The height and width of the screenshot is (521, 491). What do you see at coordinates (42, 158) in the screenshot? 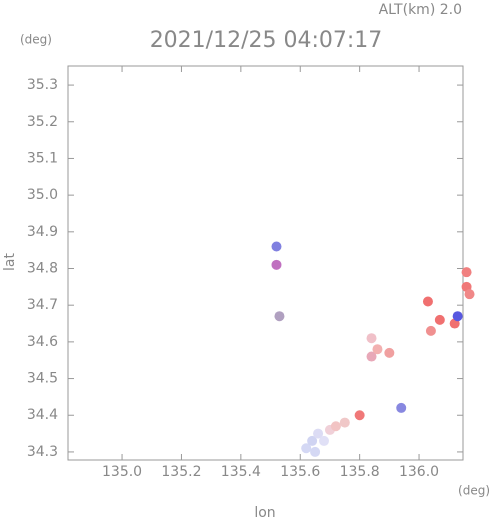
I see `y-tick-label: 35.1` at bounding box center [42, 158].